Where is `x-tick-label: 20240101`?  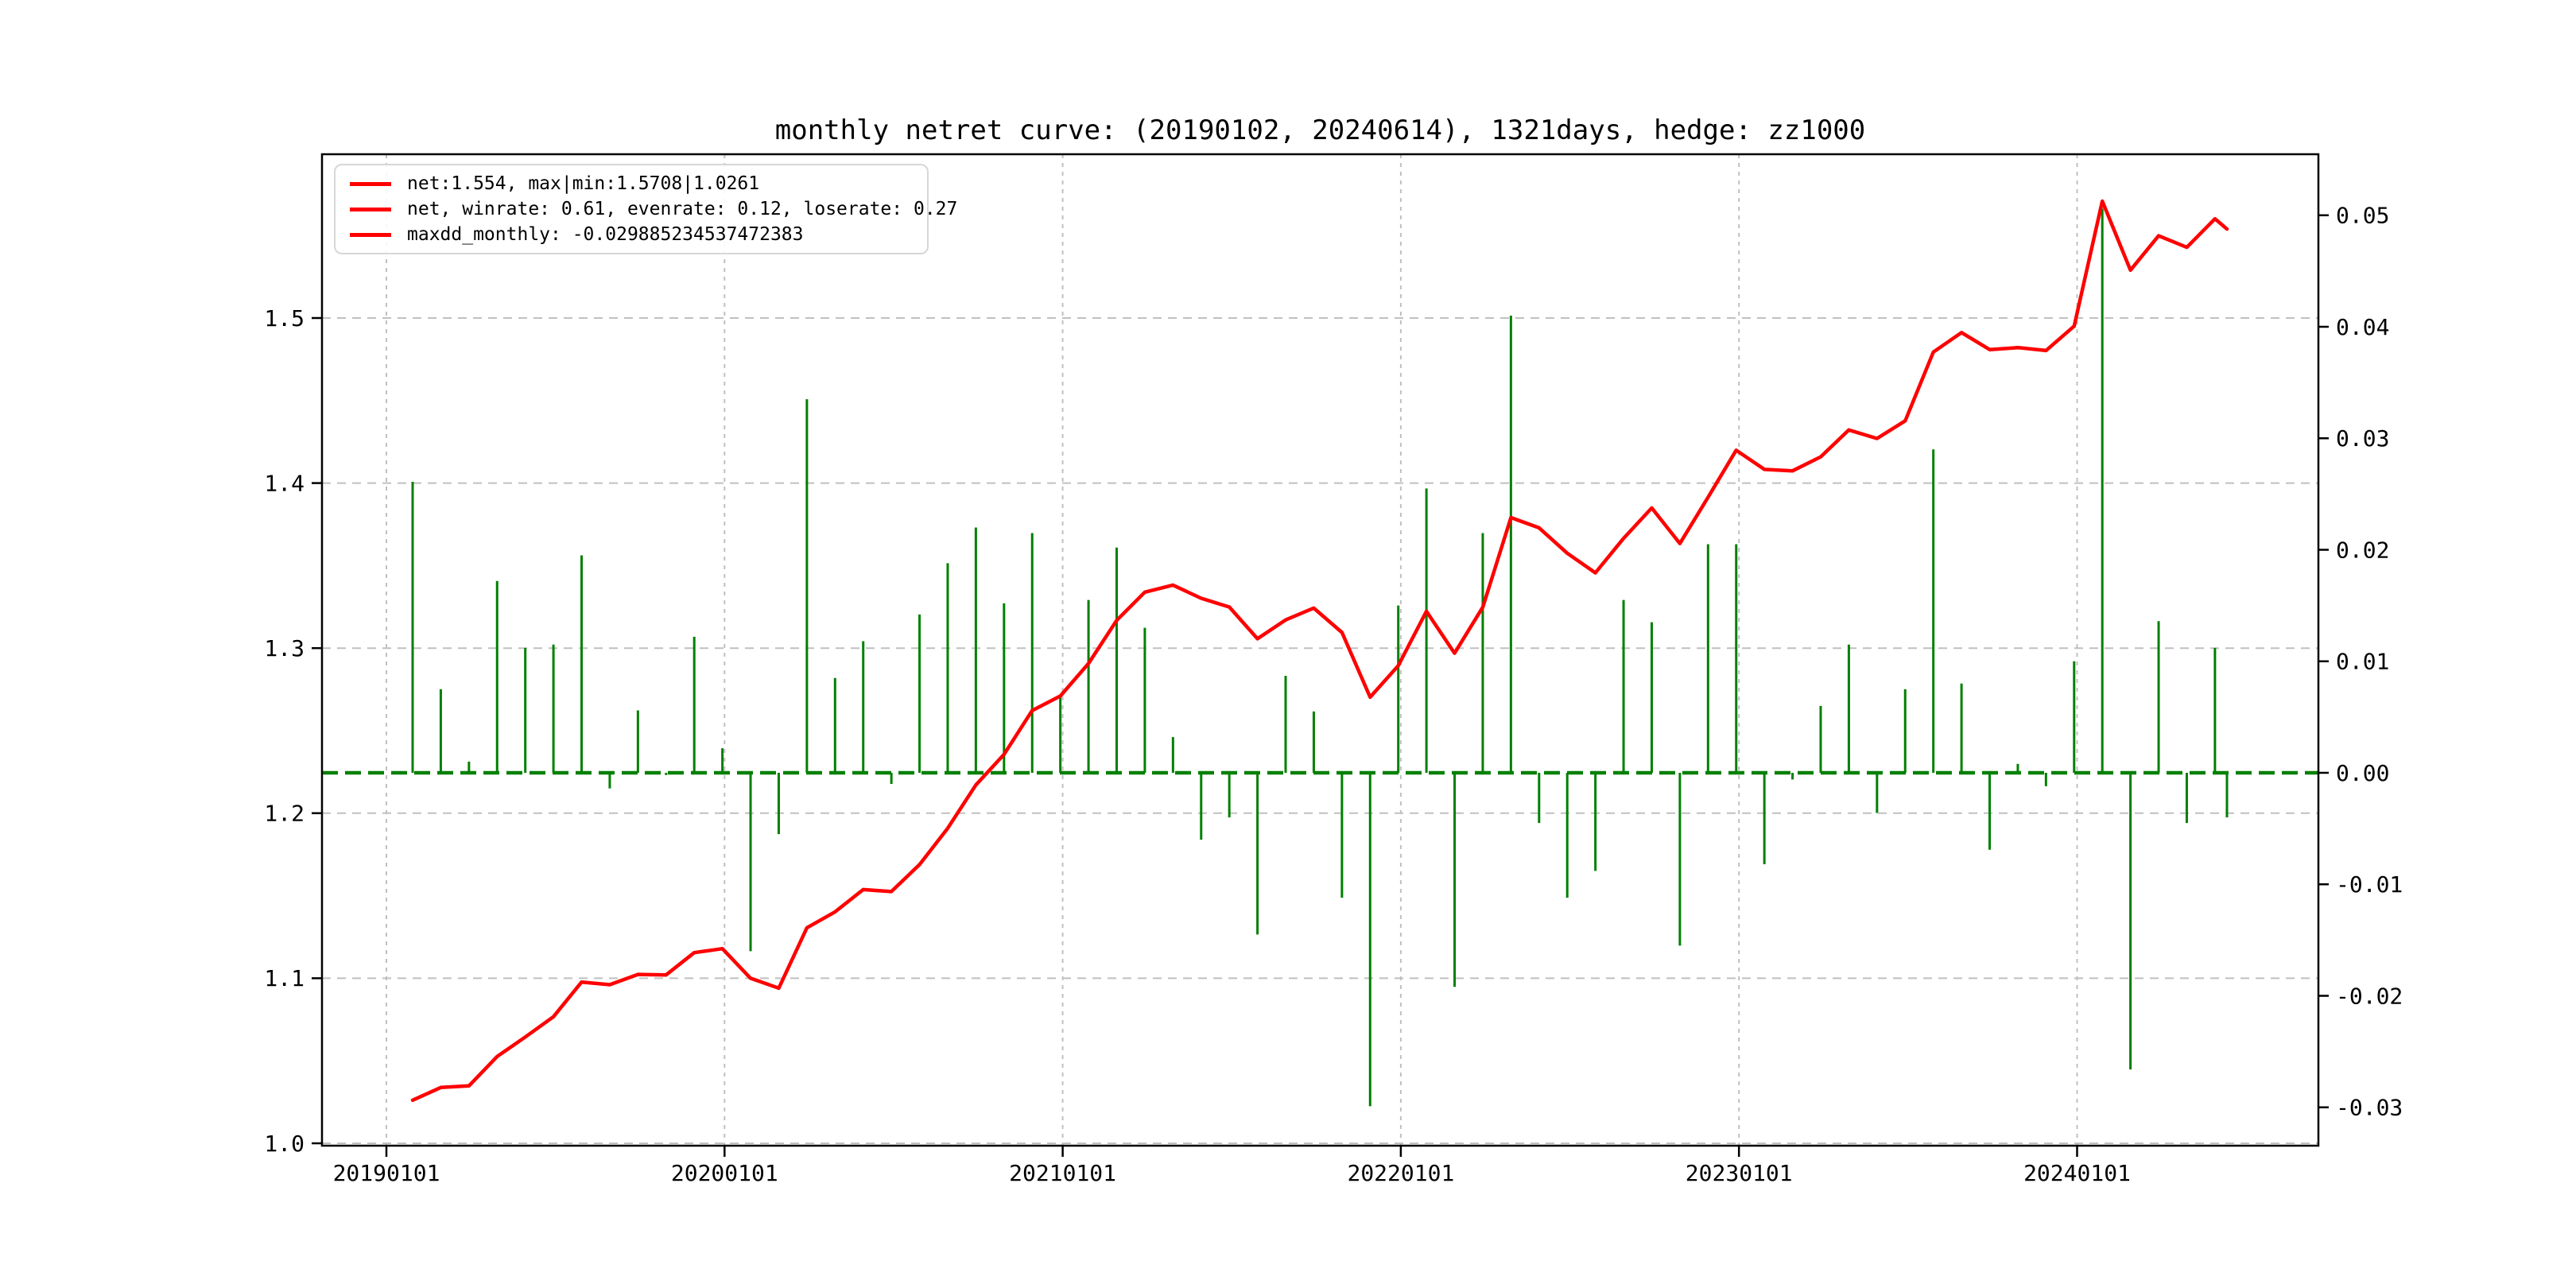
x-tick-label: 20240101 is located at coordinates (2077, 1173).